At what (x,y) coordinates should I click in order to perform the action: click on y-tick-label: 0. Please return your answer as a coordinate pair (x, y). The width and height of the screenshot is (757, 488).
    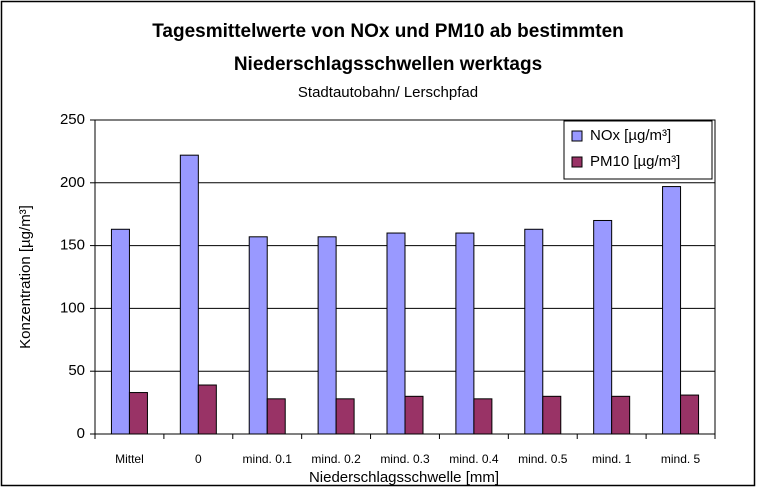
    Looking at the image, I should click on (81, 433).